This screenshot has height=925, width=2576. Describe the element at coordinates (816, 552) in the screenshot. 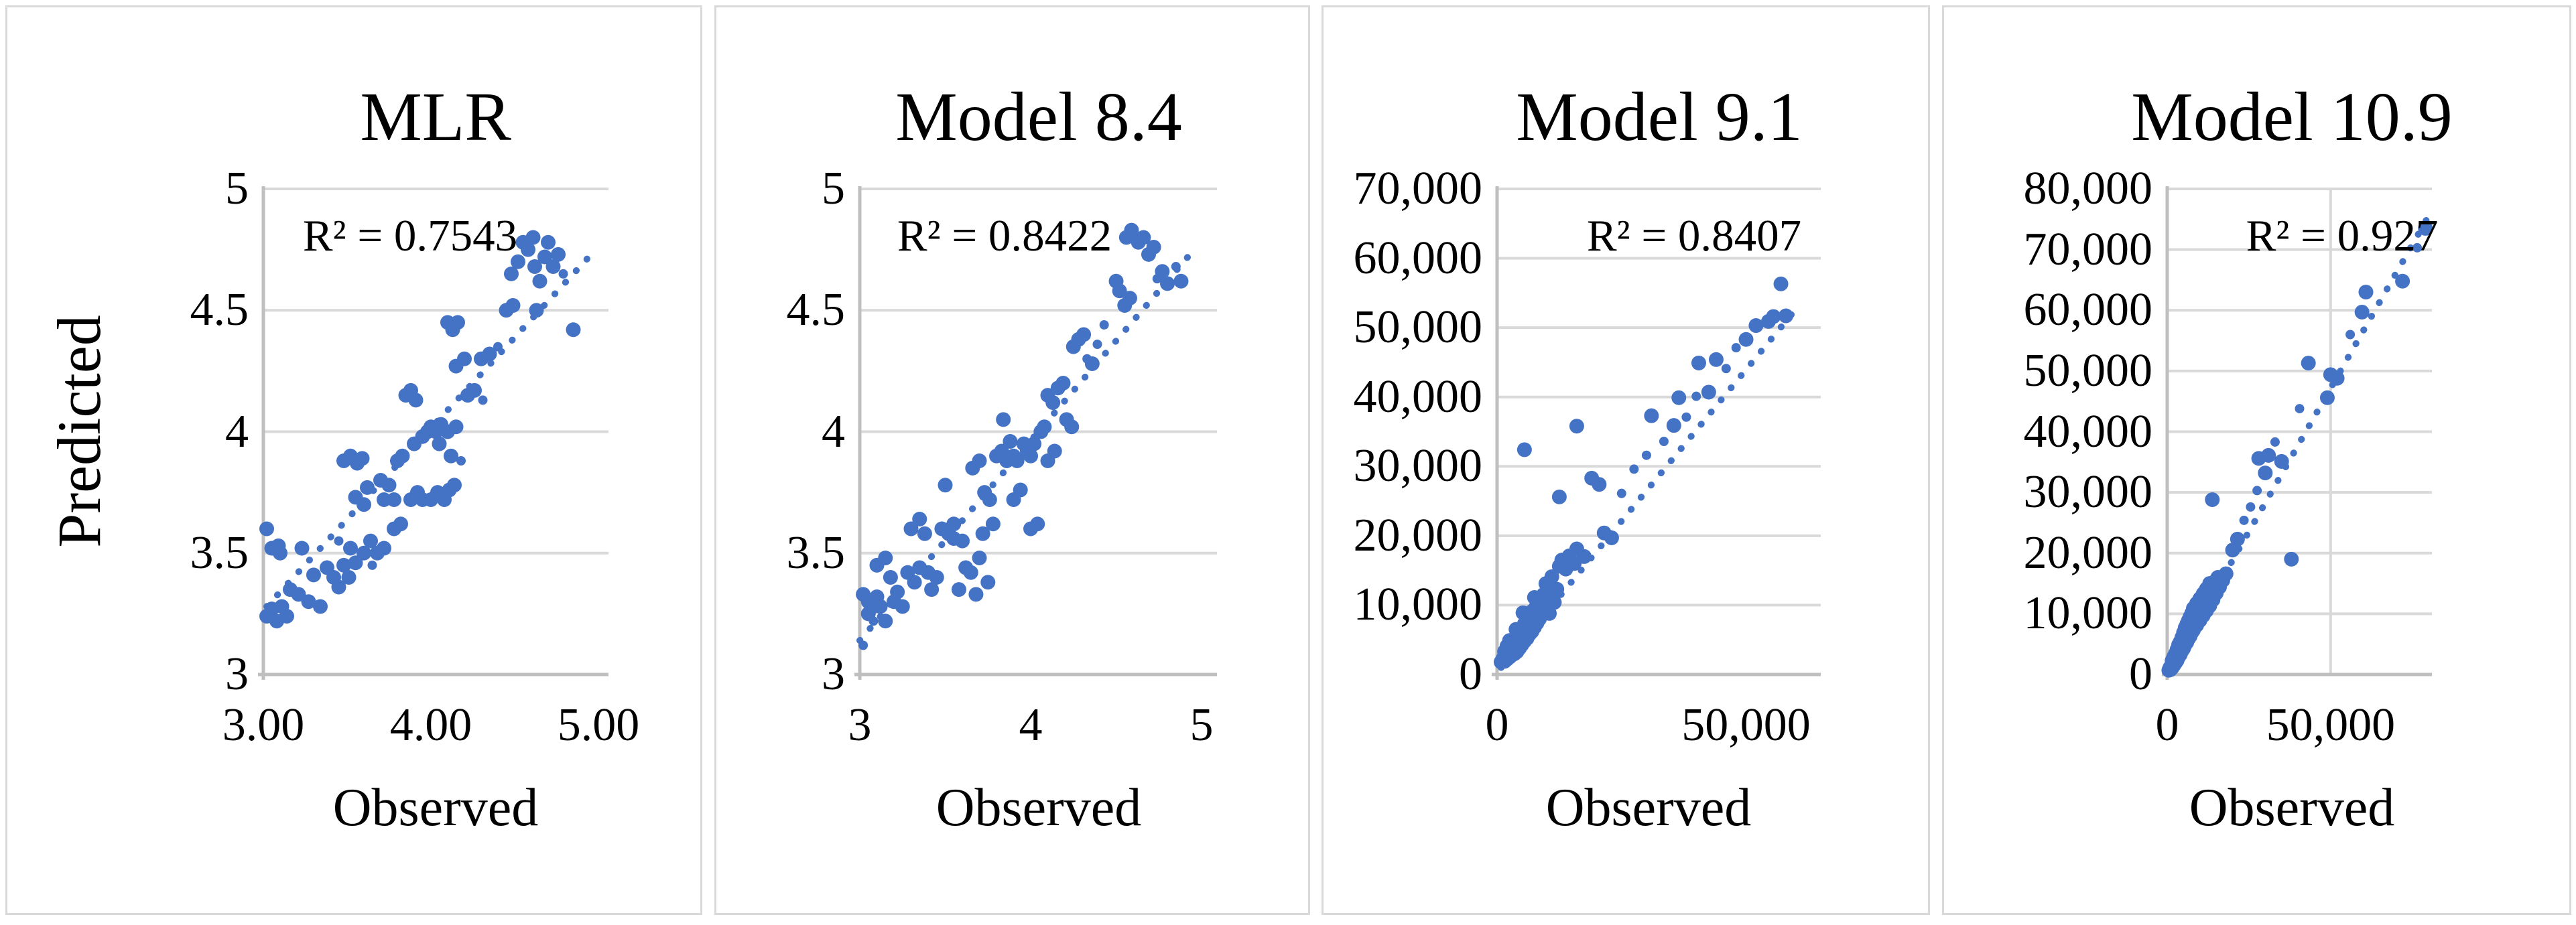

I see `y-axis-tick-label: 3.5` at that location.